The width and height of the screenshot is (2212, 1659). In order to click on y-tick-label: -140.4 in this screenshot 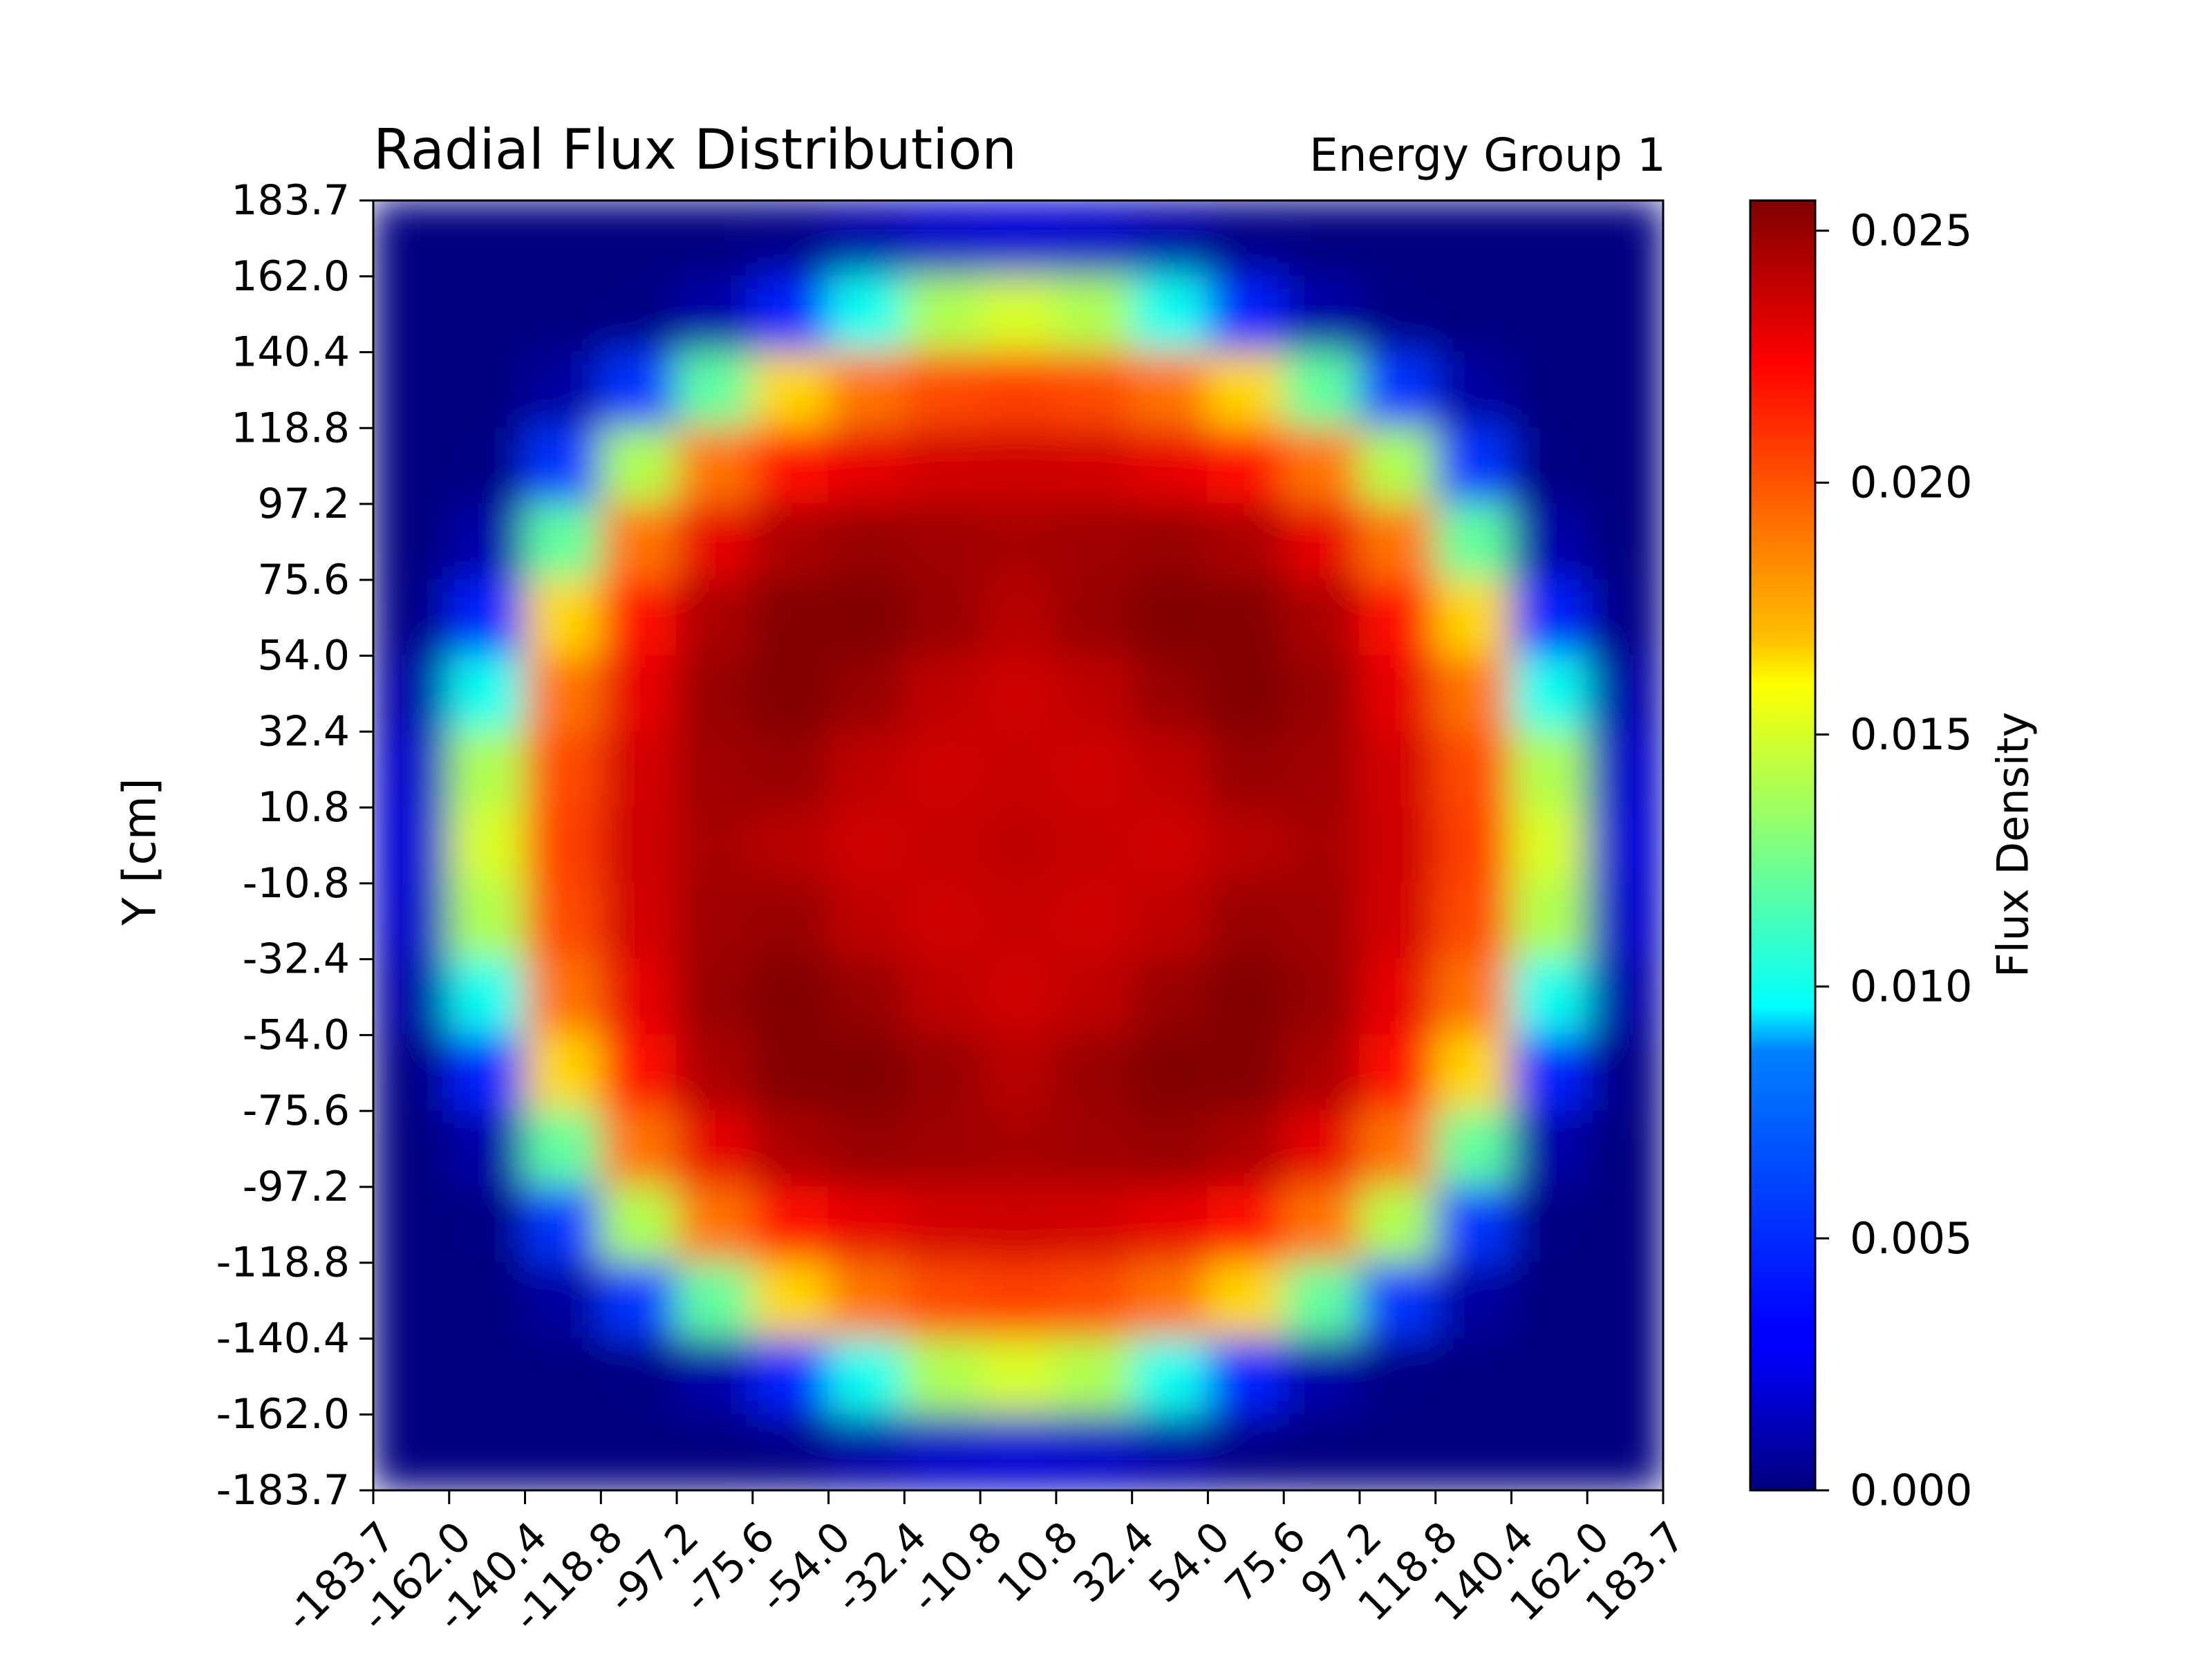, I will do `click(283, 1338)`.